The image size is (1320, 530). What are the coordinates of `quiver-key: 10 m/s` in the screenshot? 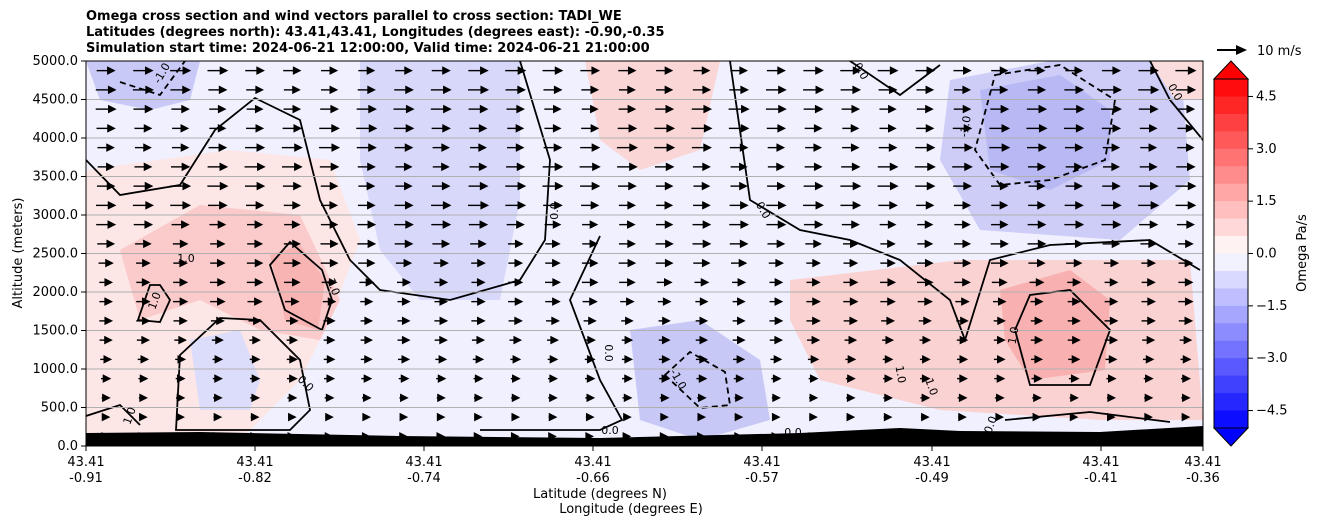 It's located at (1259, 51).